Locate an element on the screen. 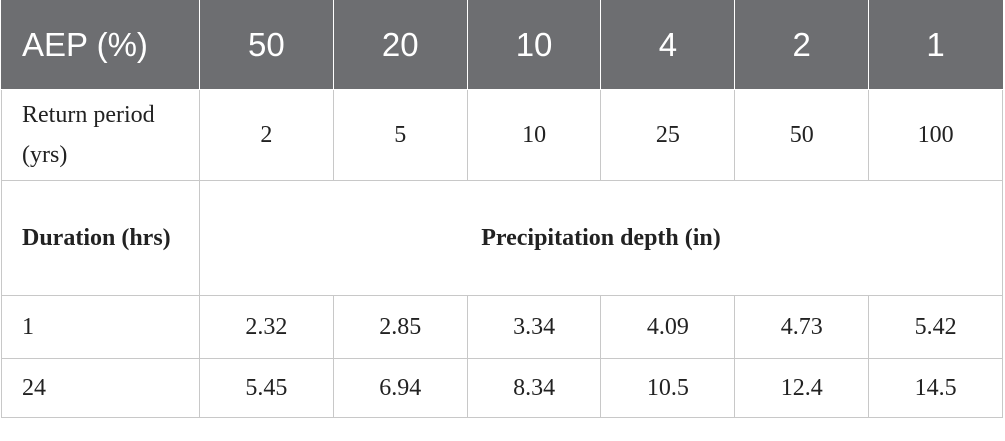 This screenshot has width=1005, height=441. cell: 2 is located at coordinates (266, 135).